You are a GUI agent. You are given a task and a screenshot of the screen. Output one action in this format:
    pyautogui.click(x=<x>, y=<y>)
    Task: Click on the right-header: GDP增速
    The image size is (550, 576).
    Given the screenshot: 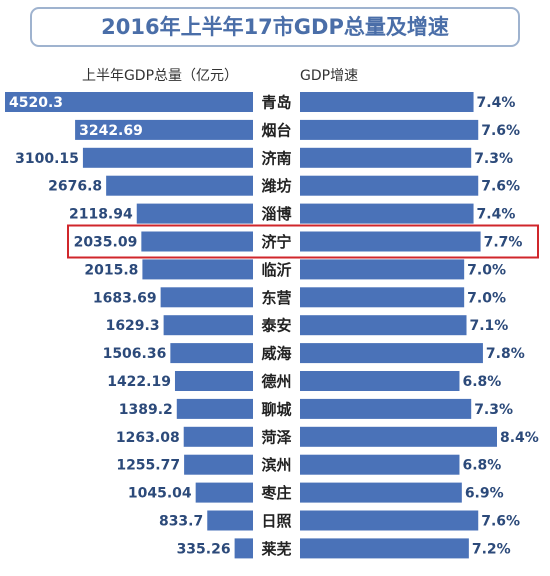 What is the action you would take?
    pyautogui.click(x=329, y=76)
    